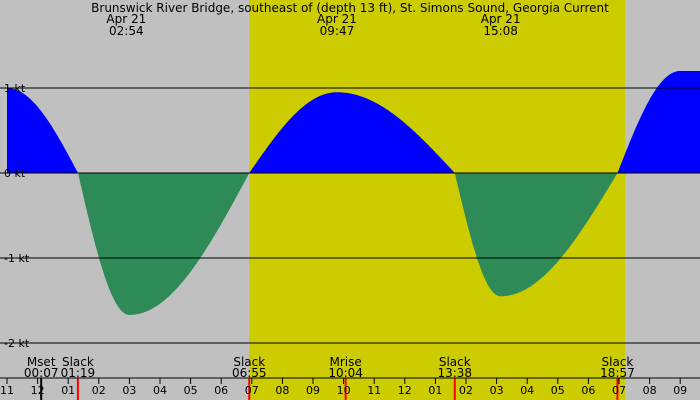 This screenshot has width=700, height=400. I want to click on bottom-event-label: Mset, so click(41, 362).